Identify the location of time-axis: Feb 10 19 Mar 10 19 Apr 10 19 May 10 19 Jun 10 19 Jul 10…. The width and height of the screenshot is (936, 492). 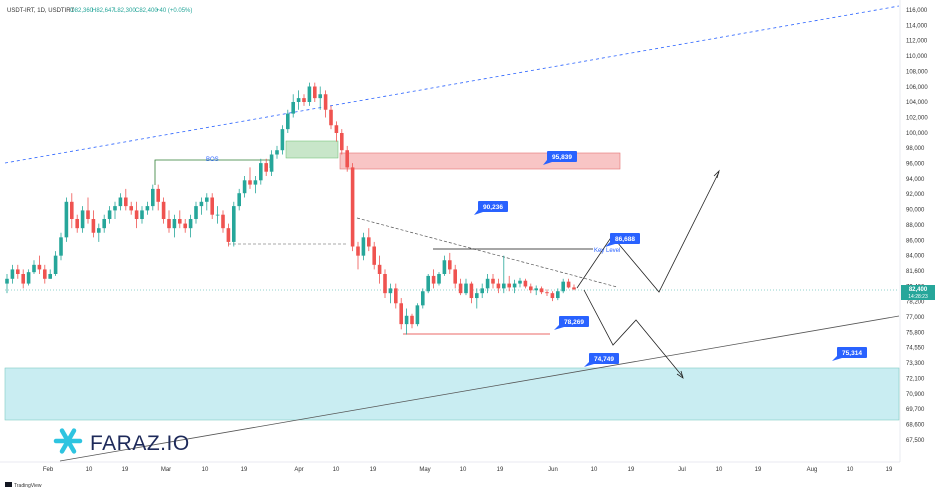
(468, 470).